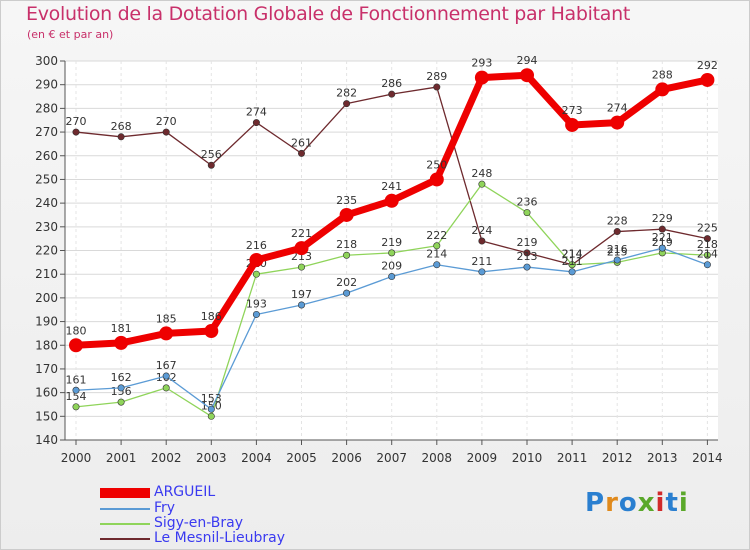 This screenshot has width=750, height=550. I want to click on data-label-le-mesnil-lieubray: 286, so click(391, 83).